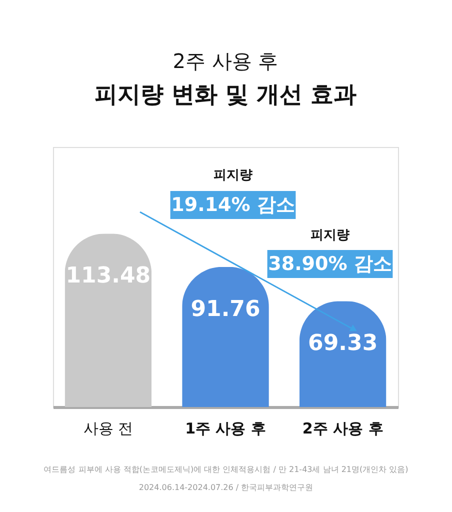 Image resolution: width=452 pixels, height=512 pixels. What do you see at coordinates (233, 175) in the screenshot?
I see `text: 피지량` at bounding box center [233, 175].